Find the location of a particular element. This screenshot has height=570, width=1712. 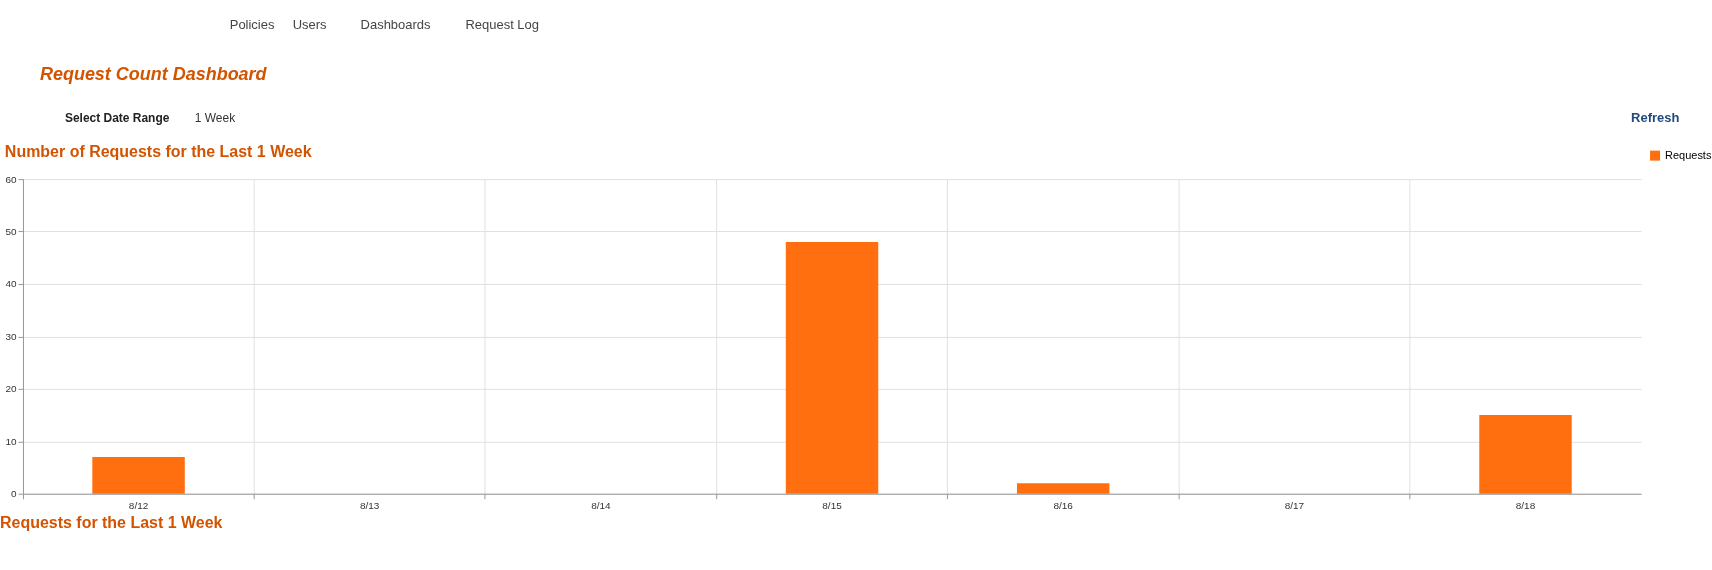

y-tick-label: 0 is located at coordinates (13, 494).